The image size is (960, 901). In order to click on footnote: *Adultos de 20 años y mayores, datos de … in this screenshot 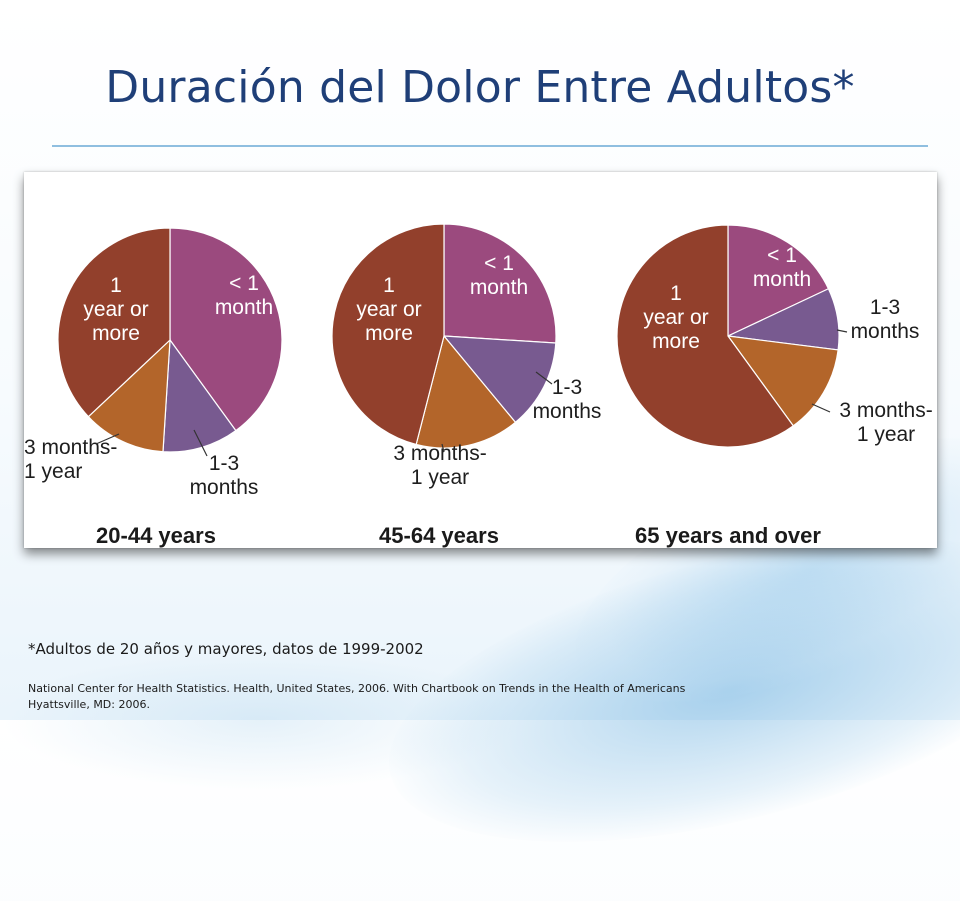, I will do `click(226, 649)`.